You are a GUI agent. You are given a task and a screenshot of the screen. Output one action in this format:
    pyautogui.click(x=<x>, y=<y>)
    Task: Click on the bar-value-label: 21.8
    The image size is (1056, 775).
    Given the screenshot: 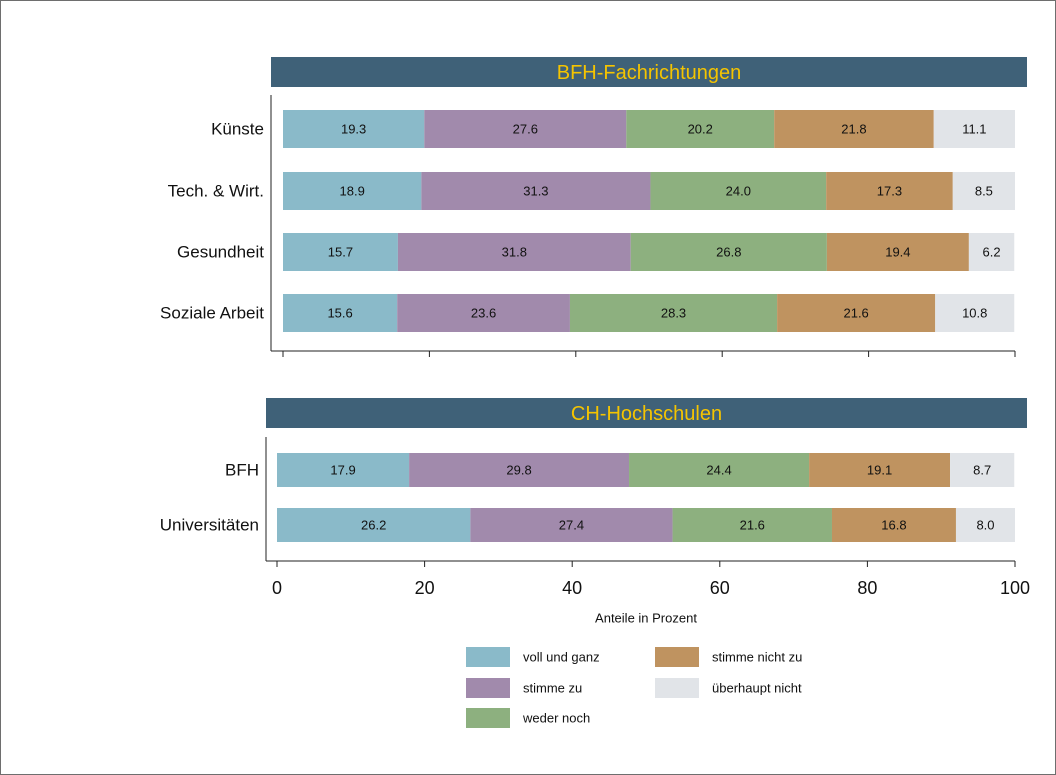 What is the action you would take?
    pyautogui.click(x=853, y=129)
    